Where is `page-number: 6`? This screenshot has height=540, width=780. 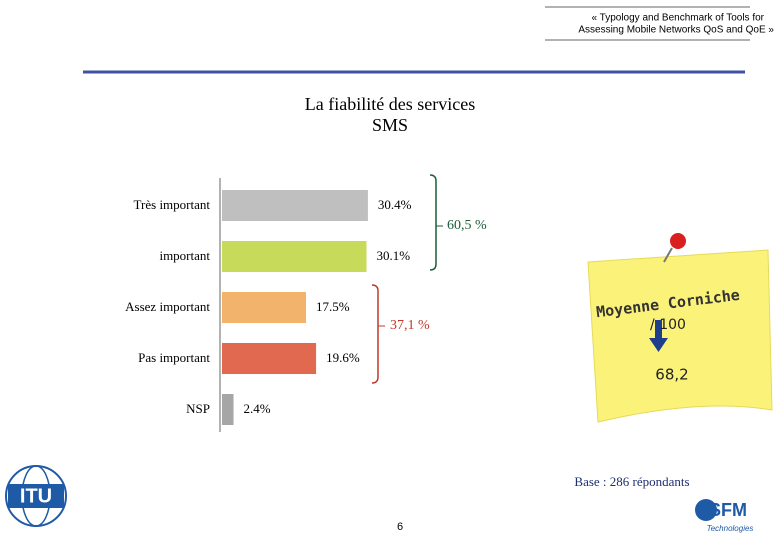
page-number: 6 is located at coordinates (400, 527).